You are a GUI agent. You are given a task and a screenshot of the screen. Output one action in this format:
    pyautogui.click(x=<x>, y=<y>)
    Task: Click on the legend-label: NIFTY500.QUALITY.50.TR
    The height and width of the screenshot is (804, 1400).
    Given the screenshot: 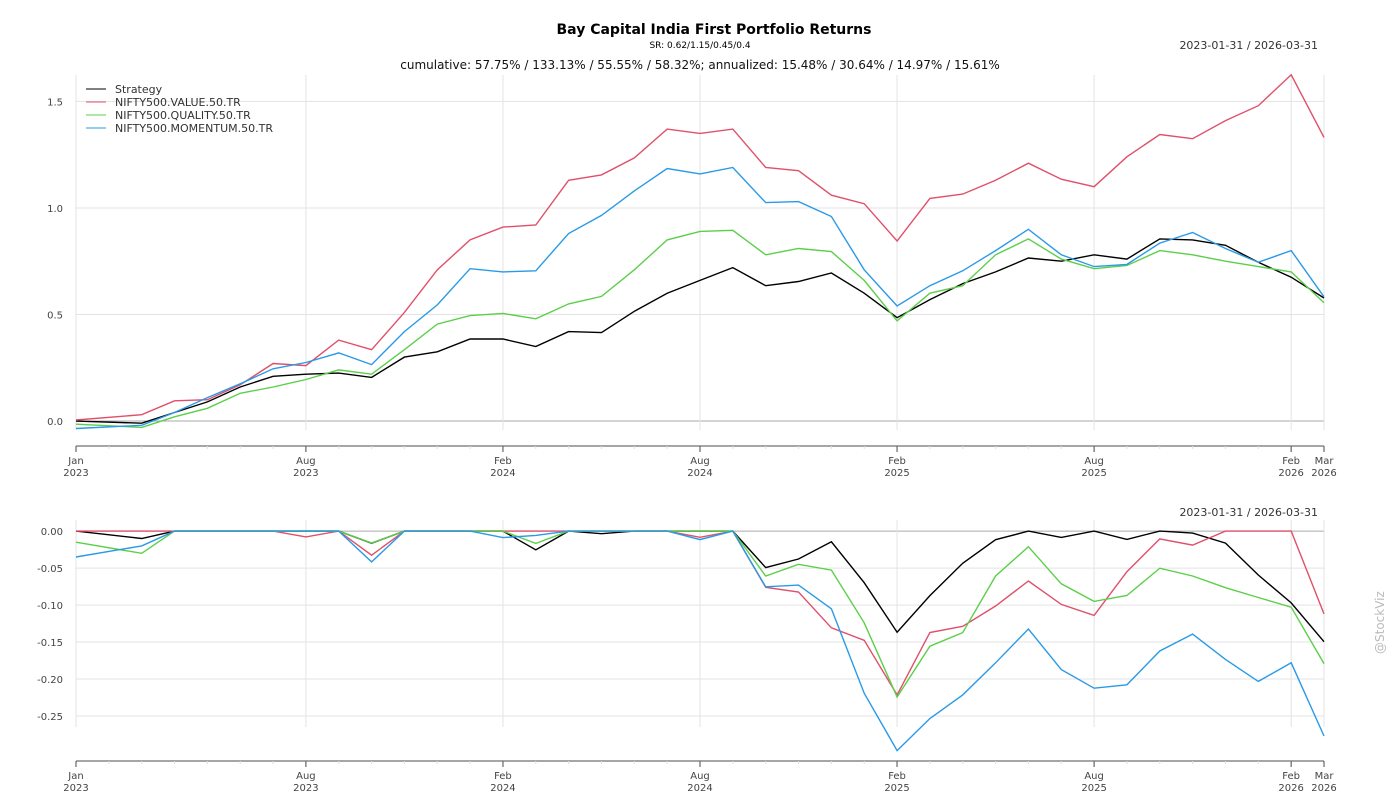 What is the action you would take?
    pyautogui.click(x=183, y=115)
    